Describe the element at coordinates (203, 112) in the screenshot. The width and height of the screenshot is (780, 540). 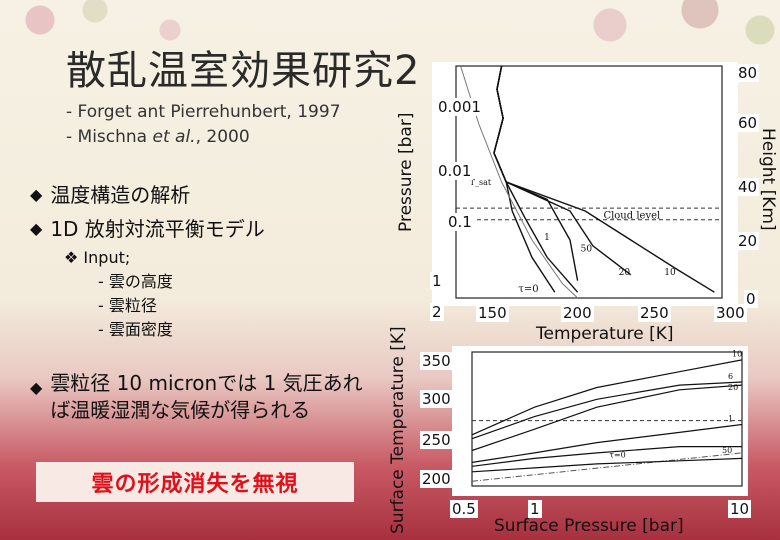
I see `reference-1: - Forget ant Pierrehunbert, 1997` at that location.